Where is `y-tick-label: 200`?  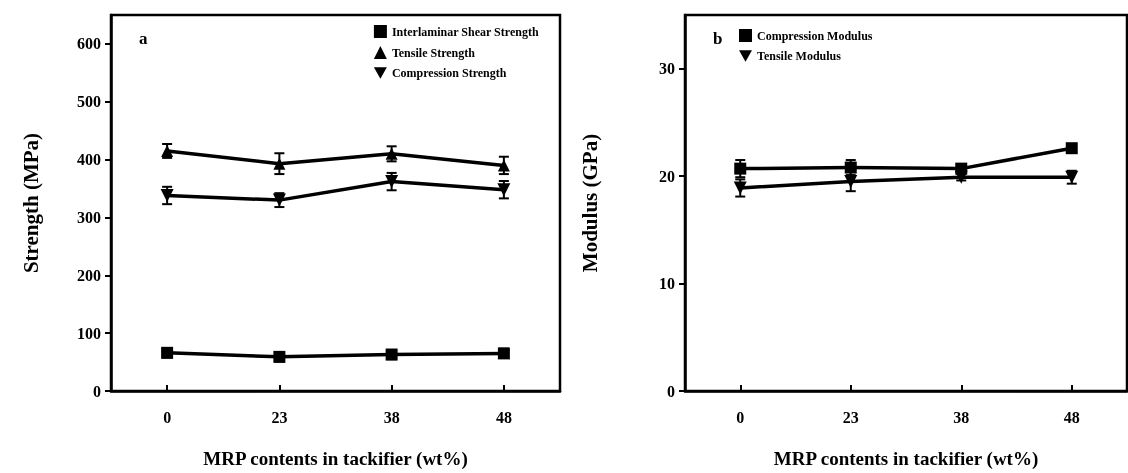 y-tick-label: 200 is located at coordinates (89, 275).